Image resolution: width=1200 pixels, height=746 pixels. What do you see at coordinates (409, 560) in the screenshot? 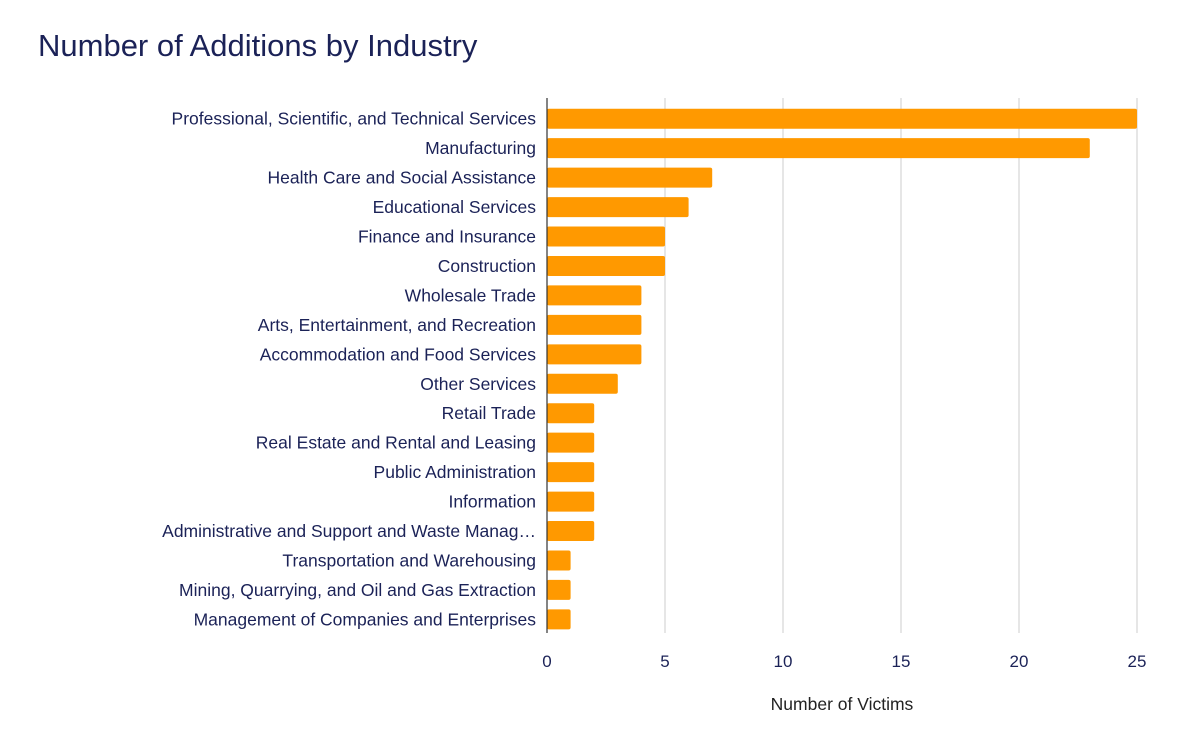
I see `category-label: Transportation and Warehousing` at bounding box center [409, 560].